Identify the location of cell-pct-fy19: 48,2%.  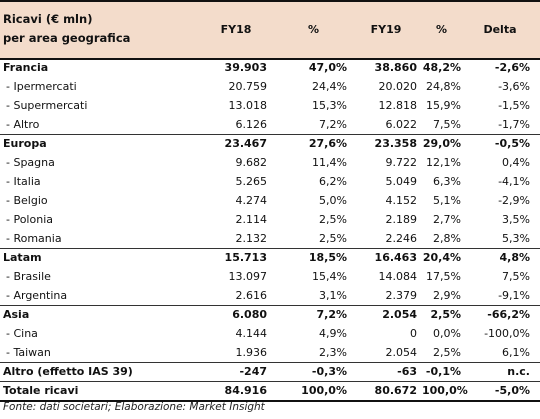
(441, 67).